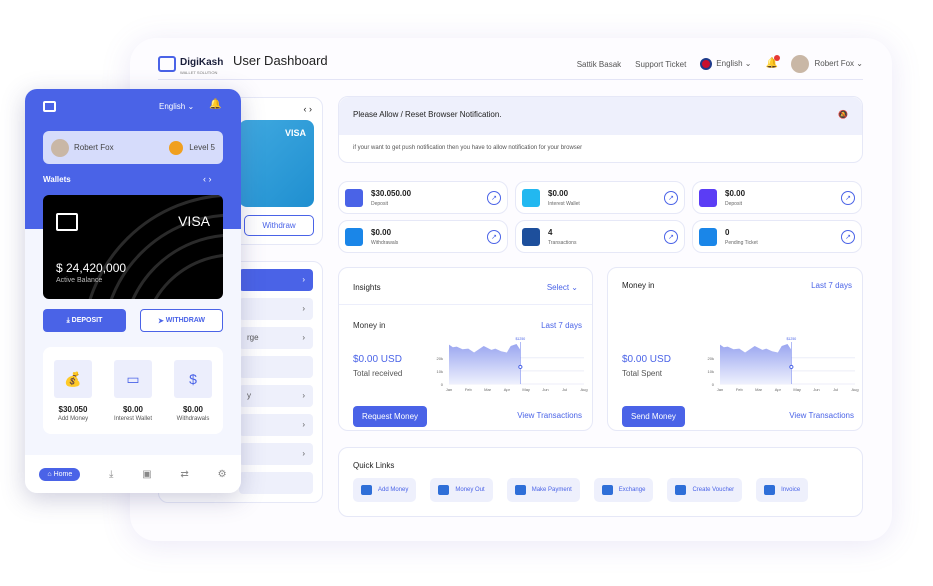  What do you see at coordinates (91, 268) in the screenshot?
I see `balance: $ 24,420,000` at bounding box center [91, 268].